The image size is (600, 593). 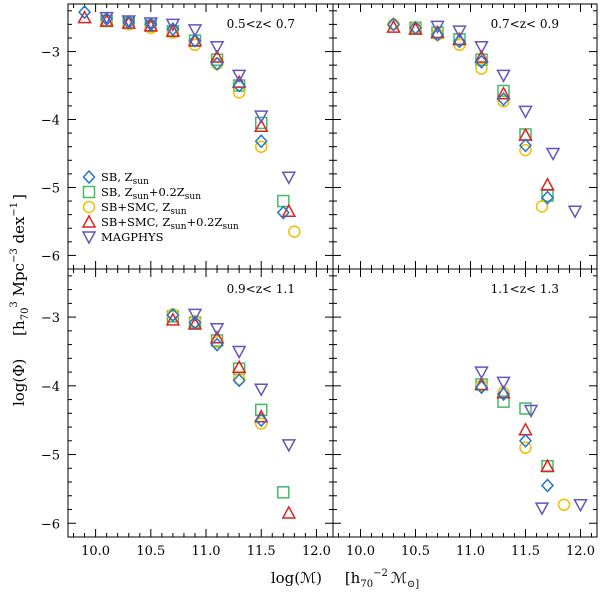 What do you see at coordinates (470, 551) in the screenshot?
I see `x-tick-label: 11.0` at bounding box center [470, 551].